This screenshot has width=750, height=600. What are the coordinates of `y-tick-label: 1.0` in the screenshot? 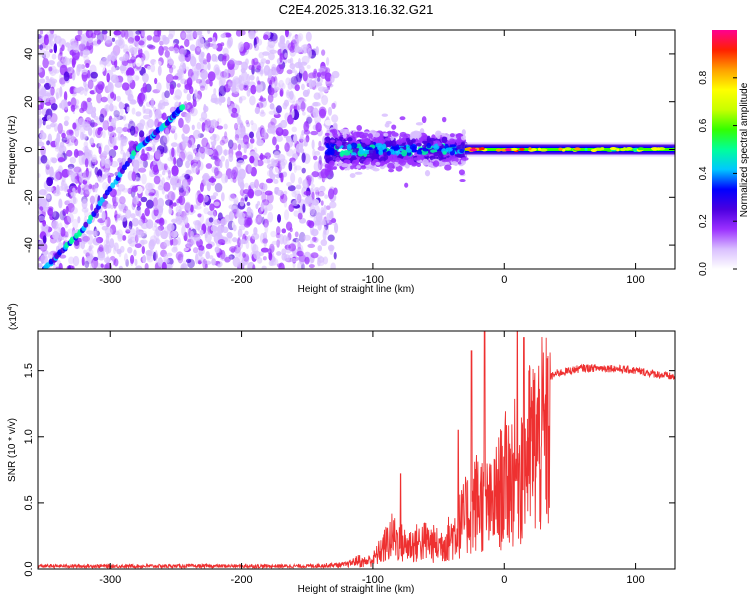 It's located at (29, 436).